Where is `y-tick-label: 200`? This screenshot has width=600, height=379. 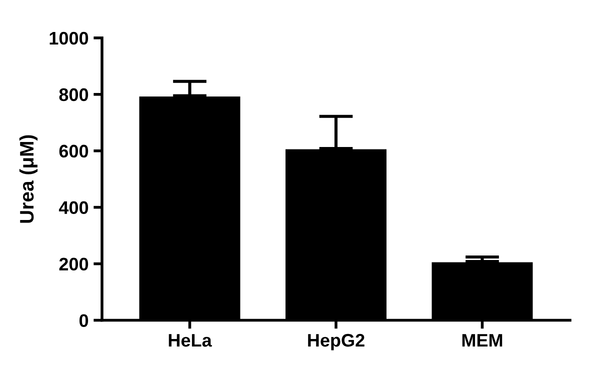 y-tick-label: 200 is located at coordinates (73, 264).